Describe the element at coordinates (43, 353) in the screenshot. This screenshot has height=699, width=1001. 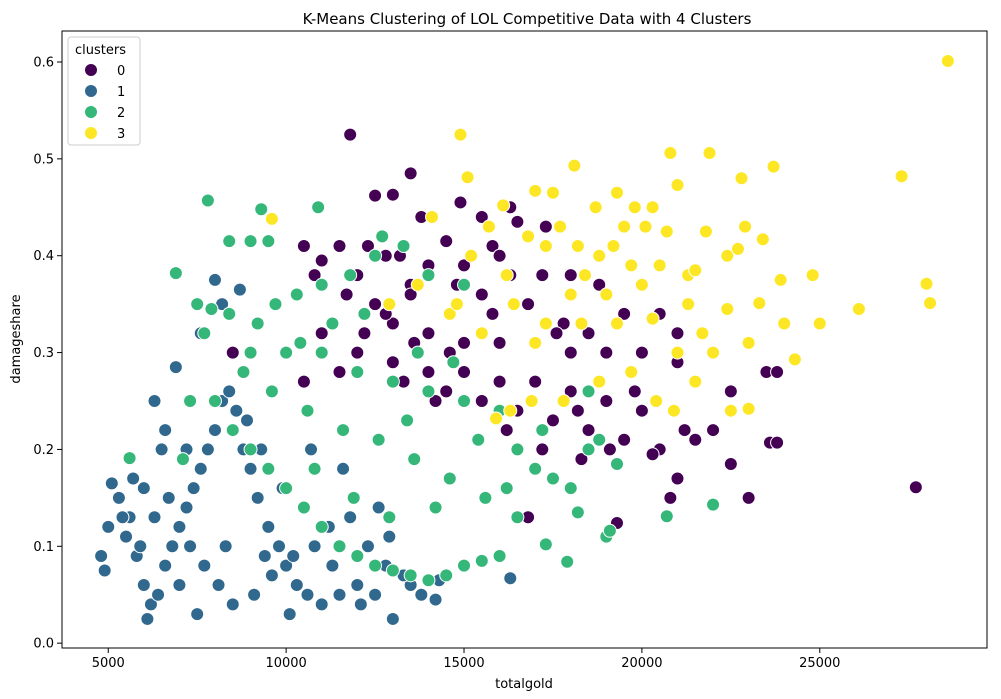
I see `y-tick-label-3: 0.3` at that location.